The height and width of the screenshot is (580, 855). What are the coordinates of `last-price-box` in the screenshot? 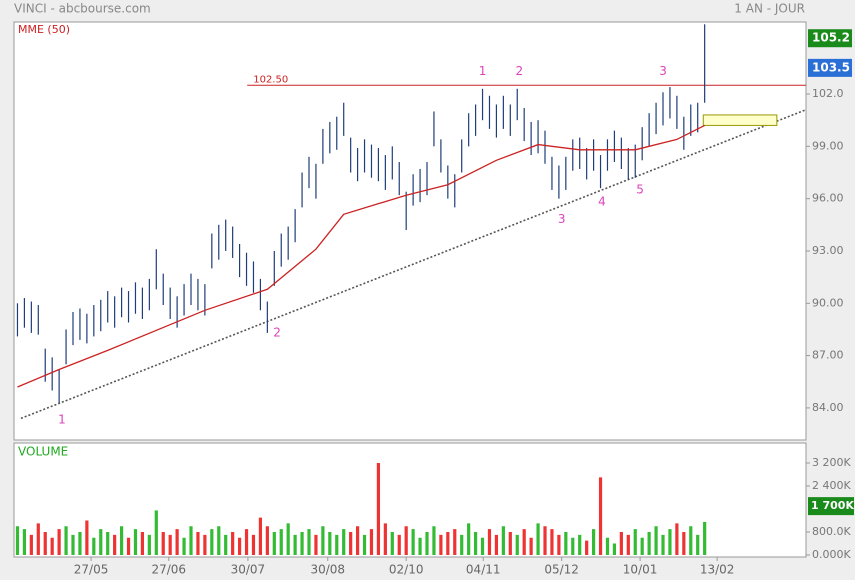 It's located at (830, 38).